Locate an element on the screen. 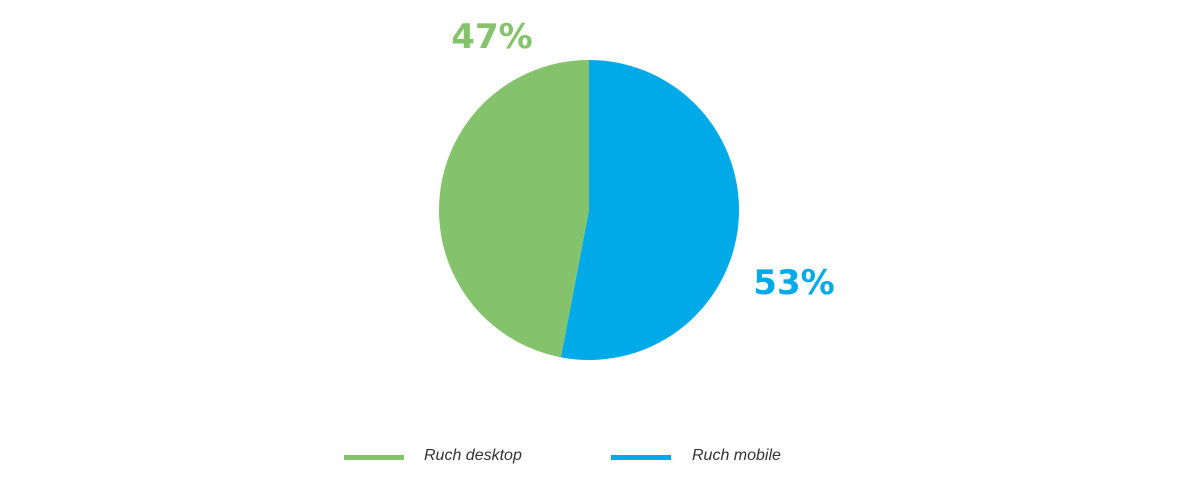 This screenshot has height=481, width=1191. pie-slice-ruch-desktop is located at coordinates (514, 209).